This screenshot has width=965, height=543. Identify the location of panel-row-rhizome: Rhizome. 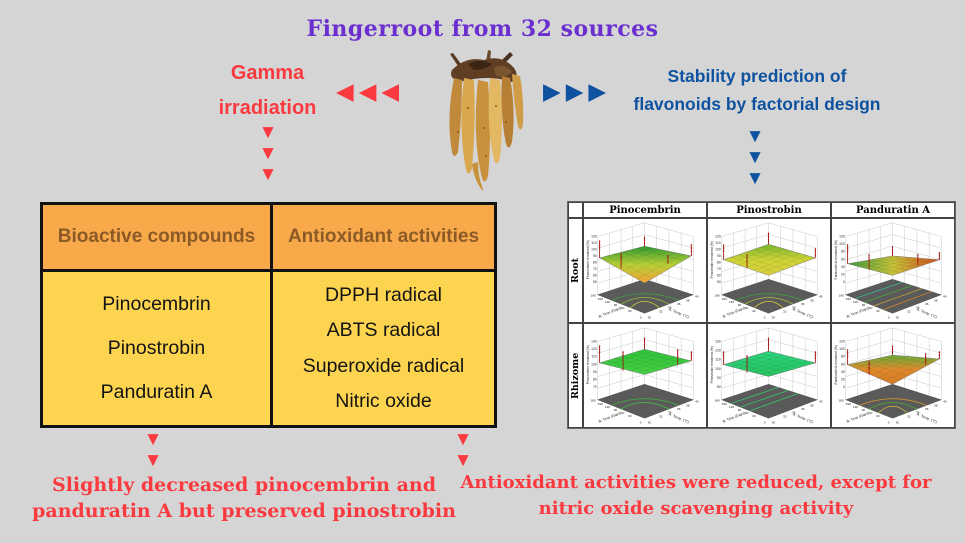
(575, 375).